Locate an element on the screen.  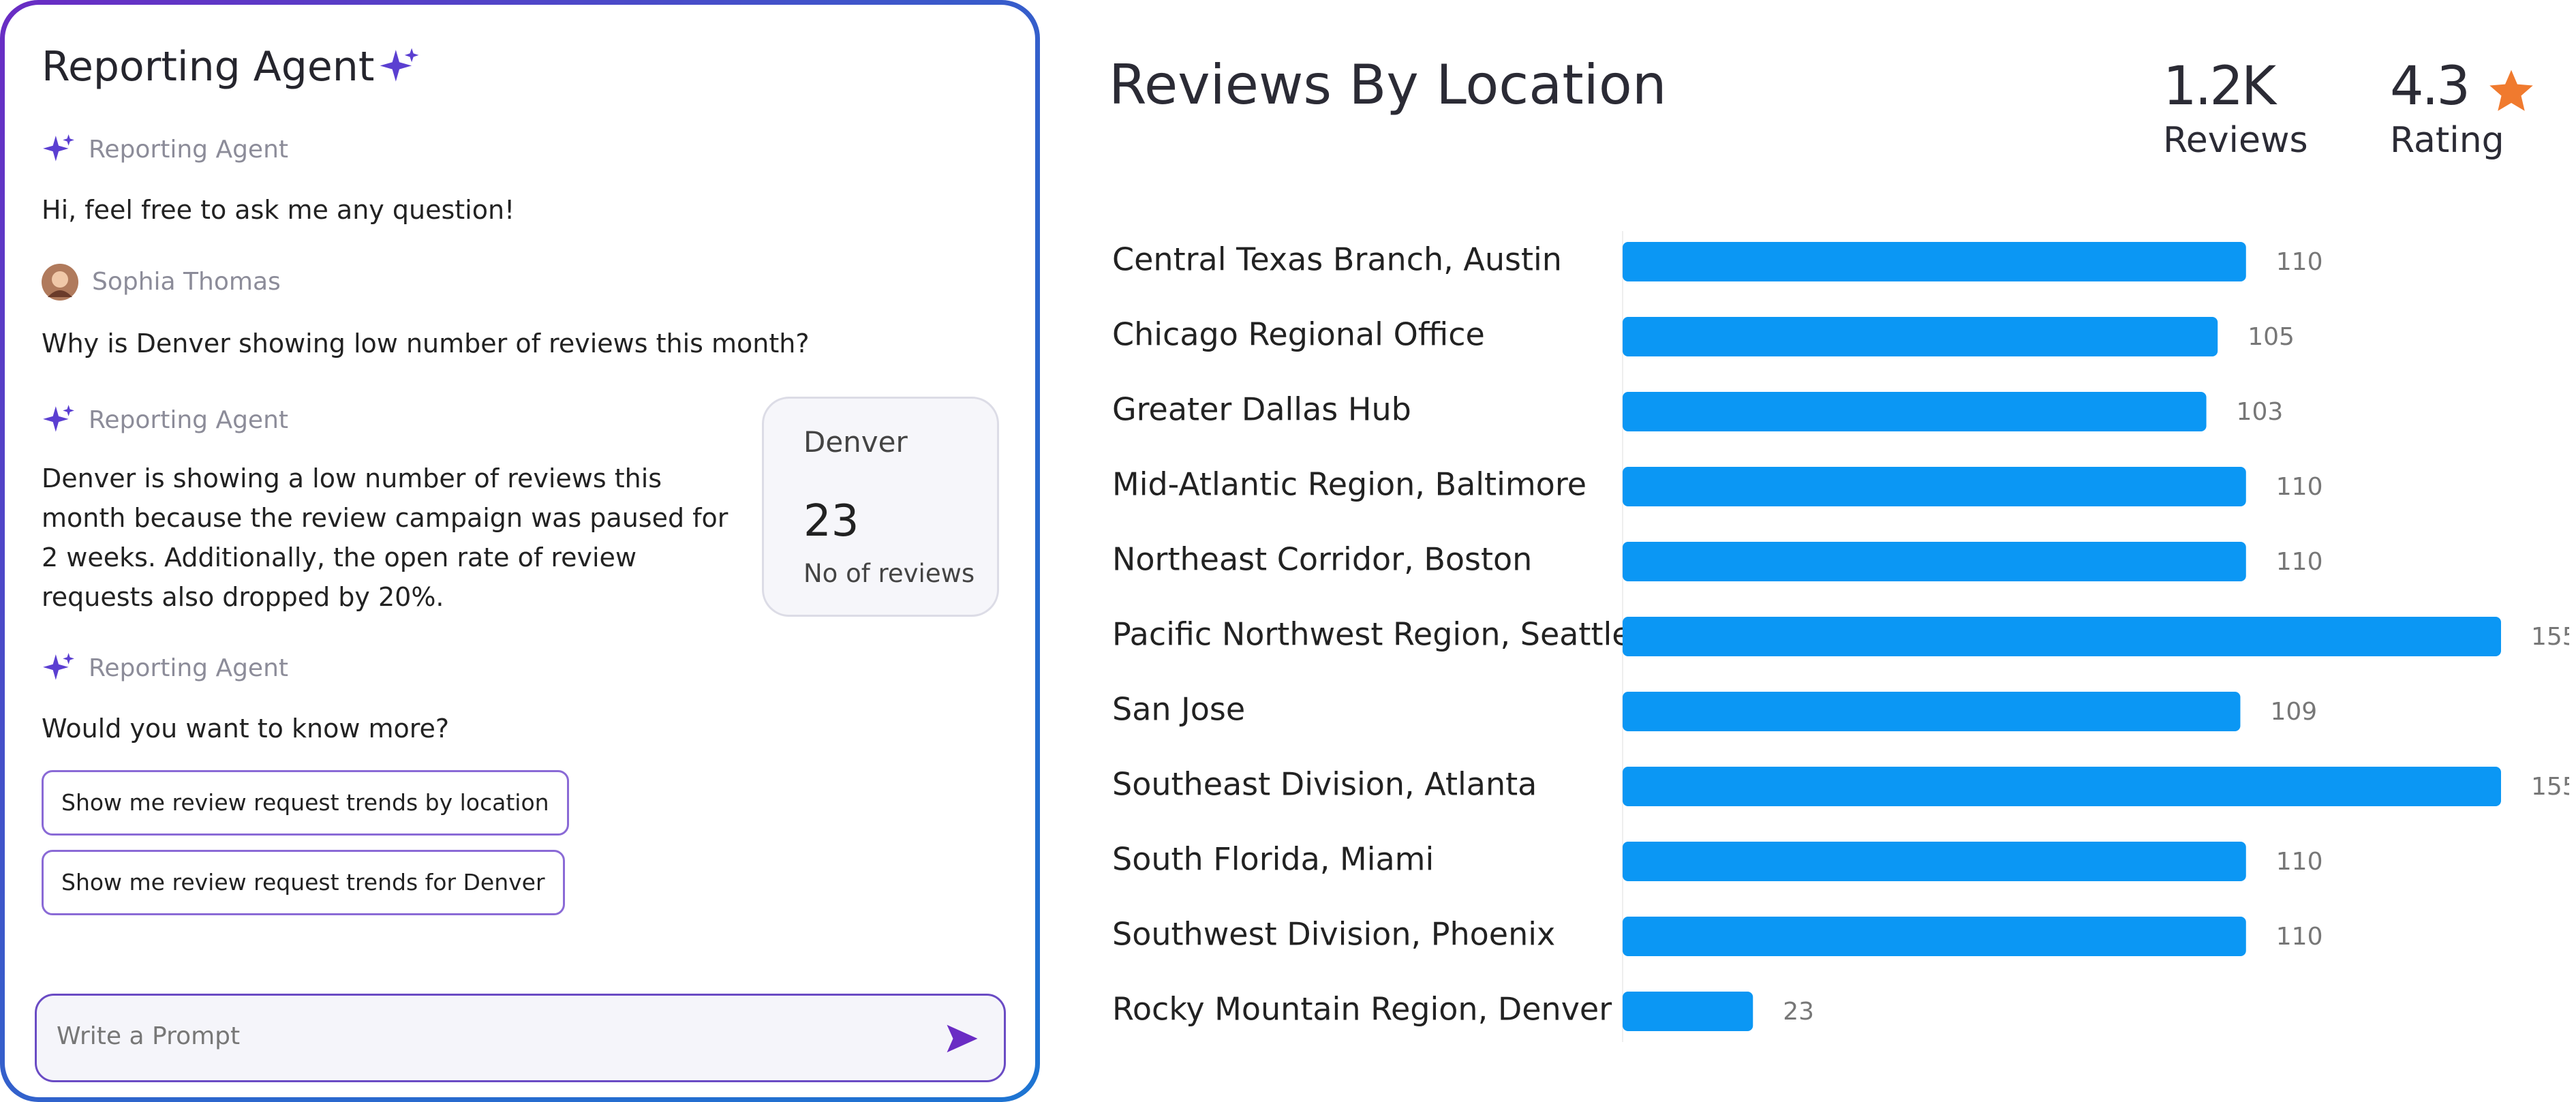
category-label: Pacific Northwest Region, Seattle is located at coordinates (1371, 634).